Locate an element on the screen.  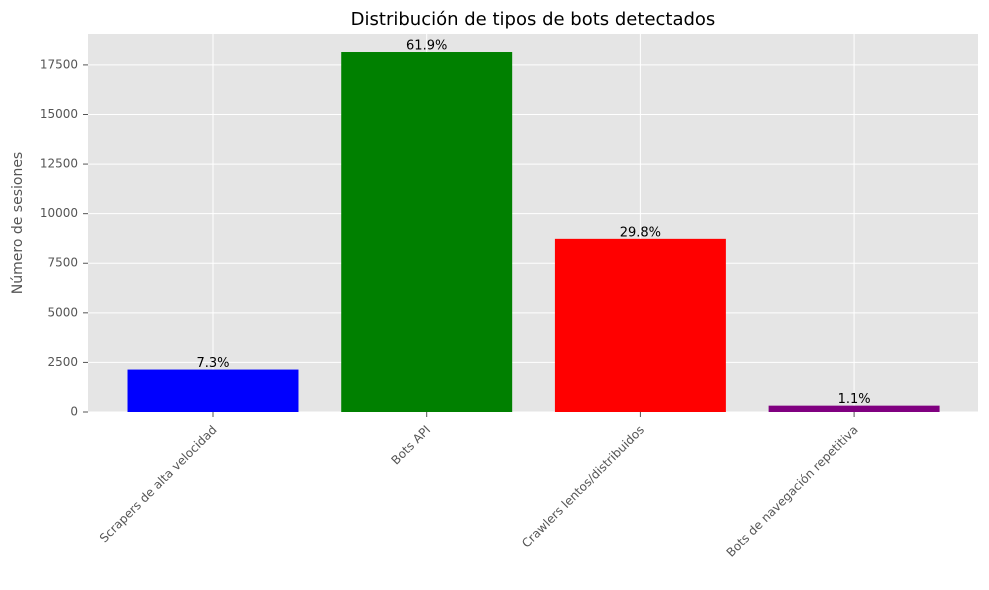
y-tick-label: 17500 is located at coordinates (59, 64).